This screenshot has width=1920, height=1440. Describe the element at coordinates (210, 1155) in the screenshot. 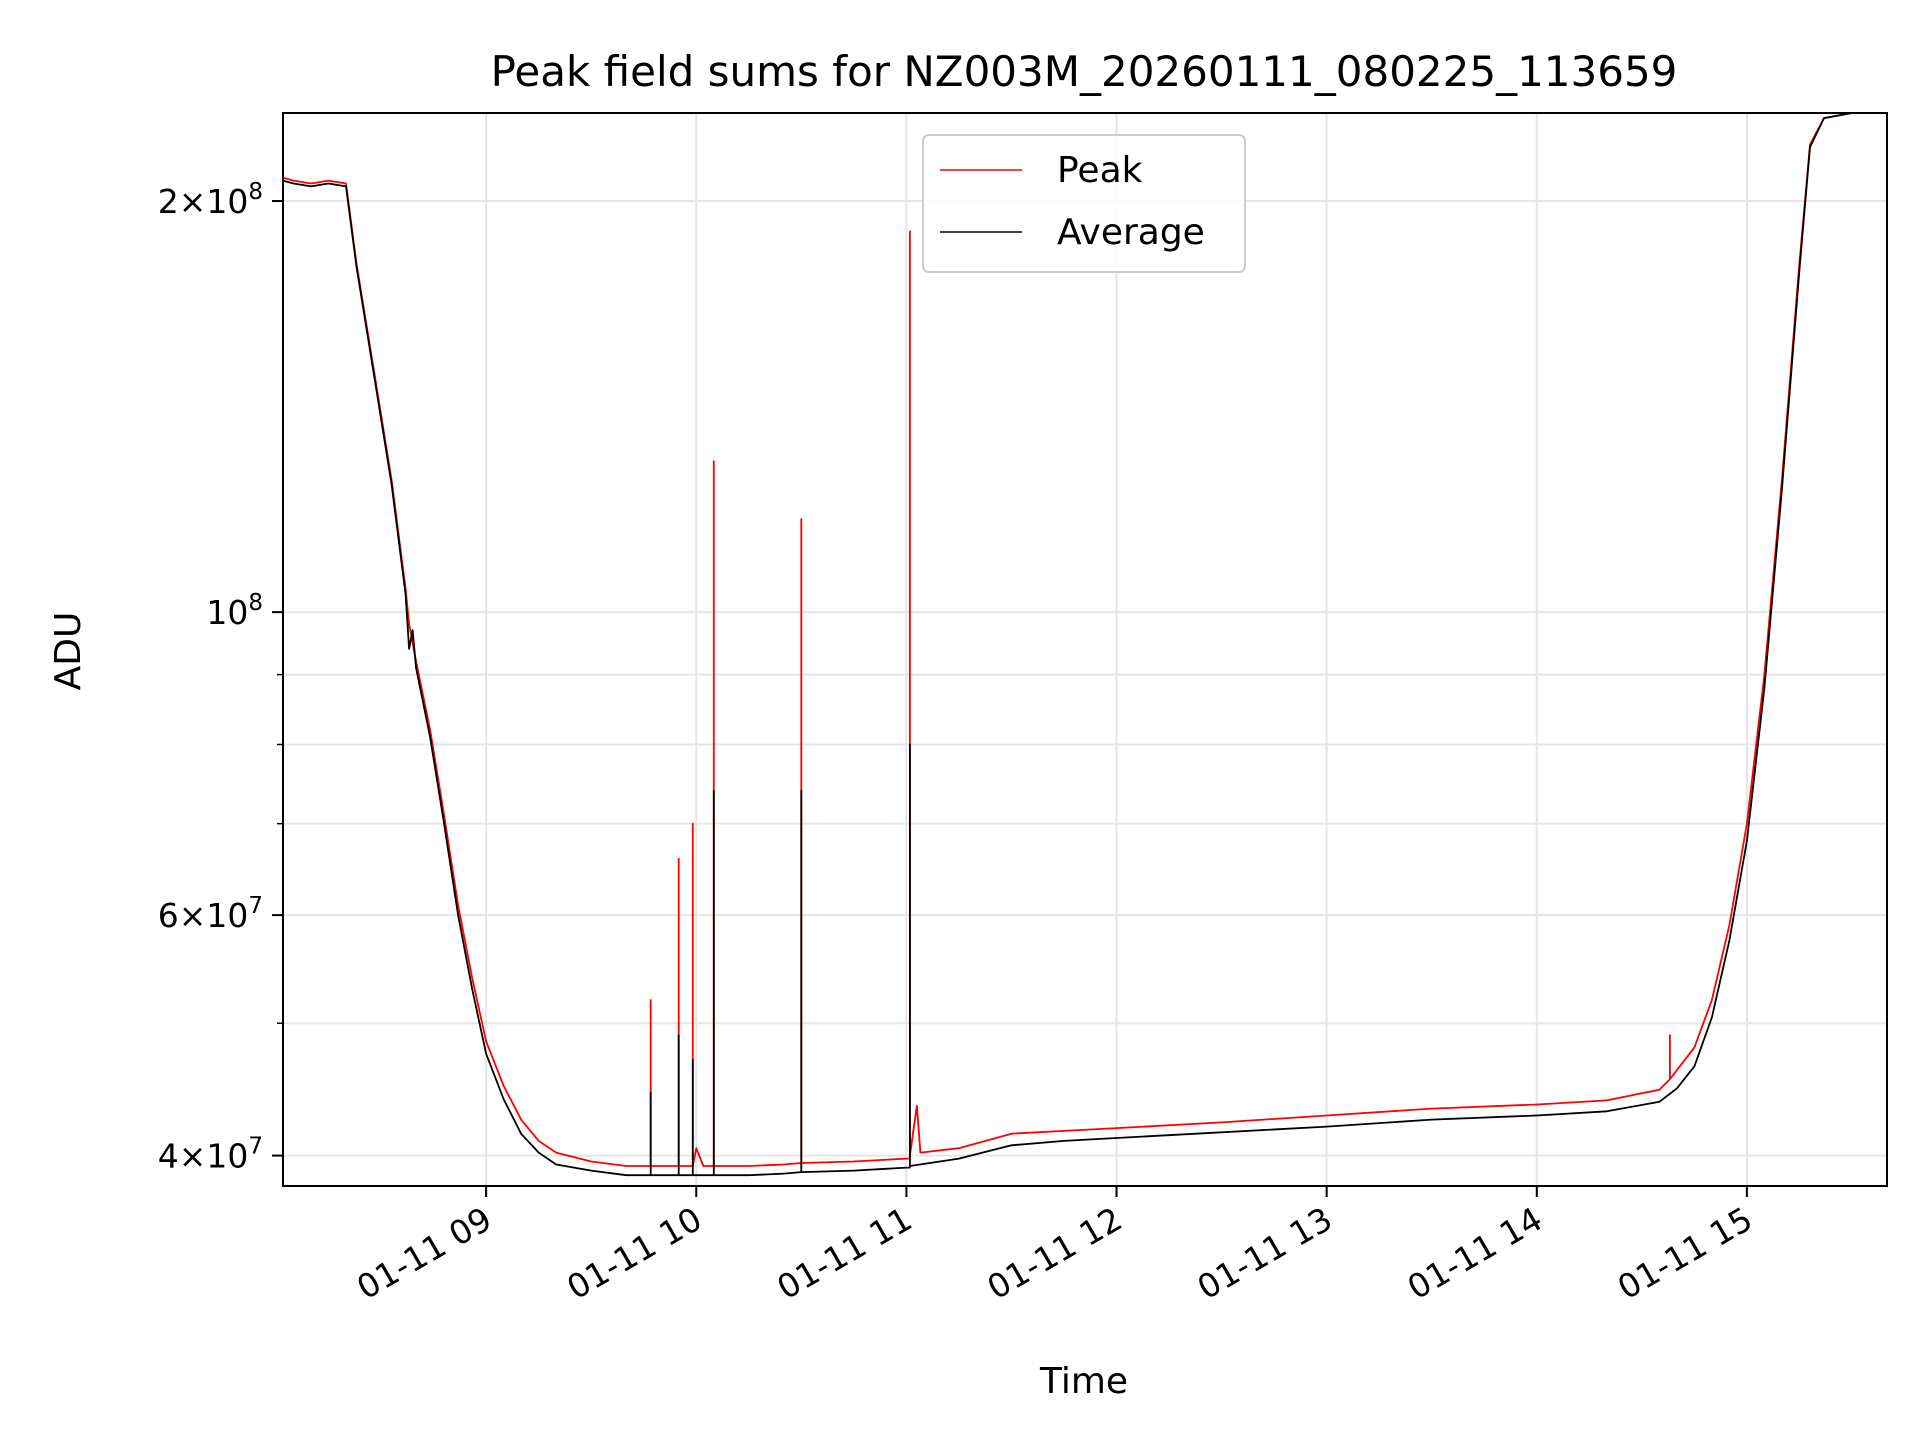

I see `y-tick-label: 4×107` at that location.